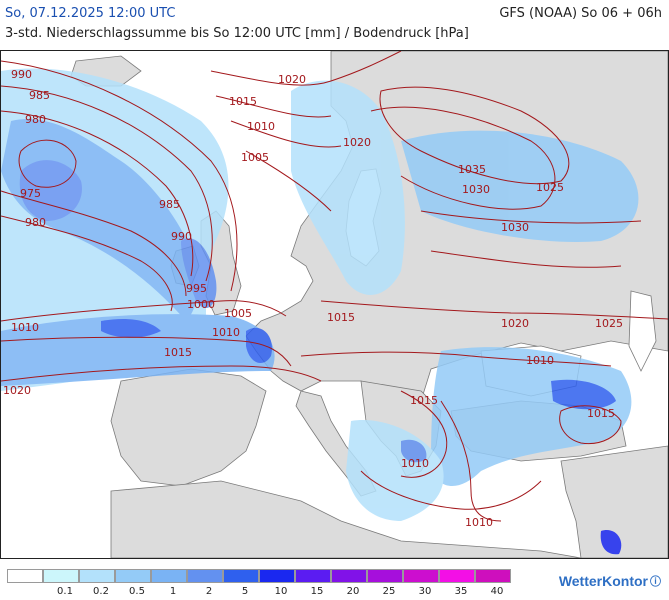 This screenshot has width=669, height=600. Describe the element at coordinates (131, 328) in the screenshot. I see `precip-biscay-core` at that location.